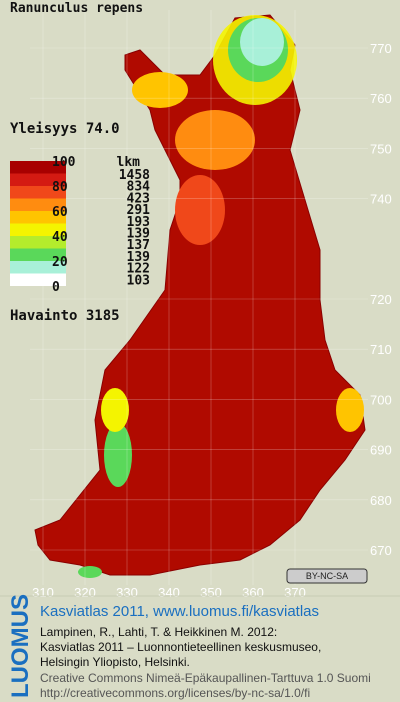  Describe the element at coordinates (381, 199) in the screenshot. I see `y-grid-label: 740` at that location.